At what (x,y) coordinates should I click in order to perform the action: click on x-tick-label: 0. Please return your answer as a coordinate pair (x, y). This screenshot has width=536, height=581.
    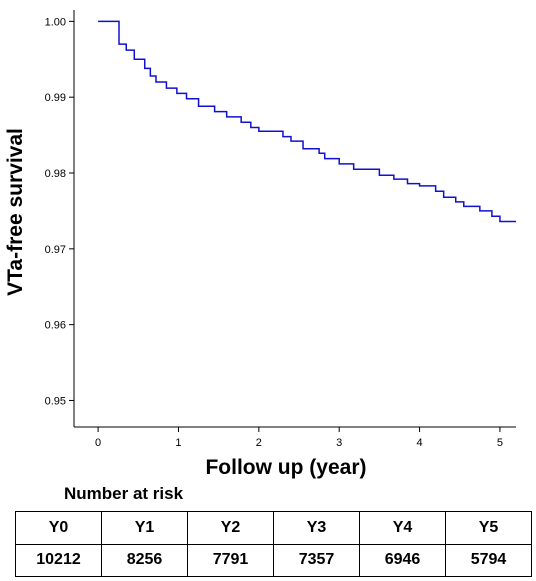
    Looking at the image, I should click on (98, 443).